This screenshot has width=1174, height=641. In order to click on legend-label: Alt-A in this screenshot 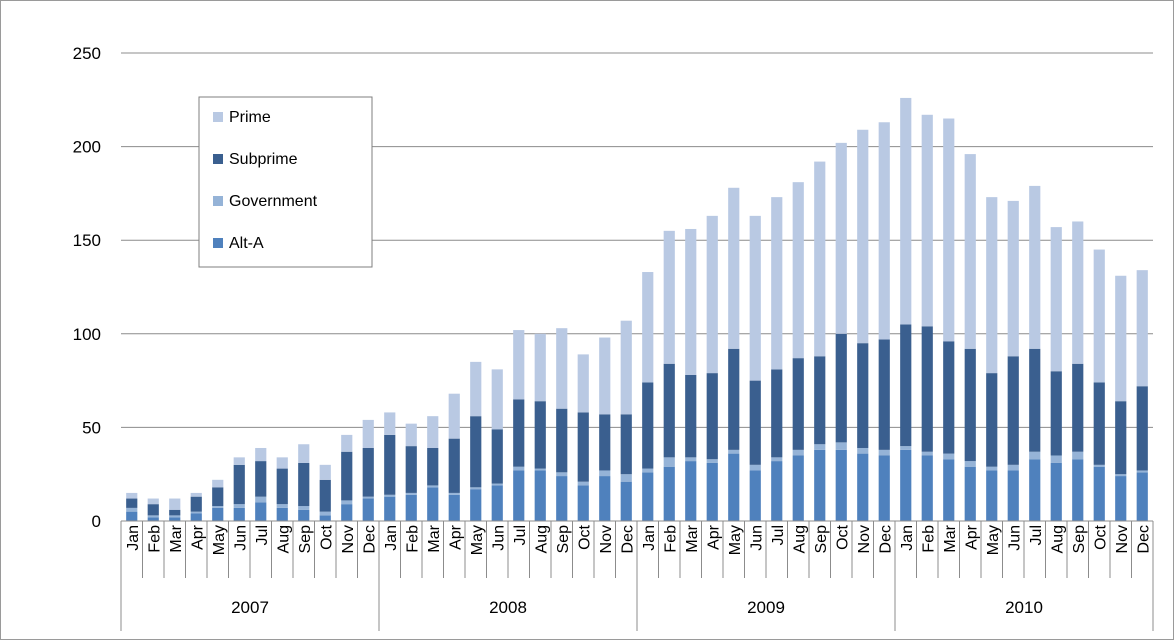, I will do `click(246, 243)`.